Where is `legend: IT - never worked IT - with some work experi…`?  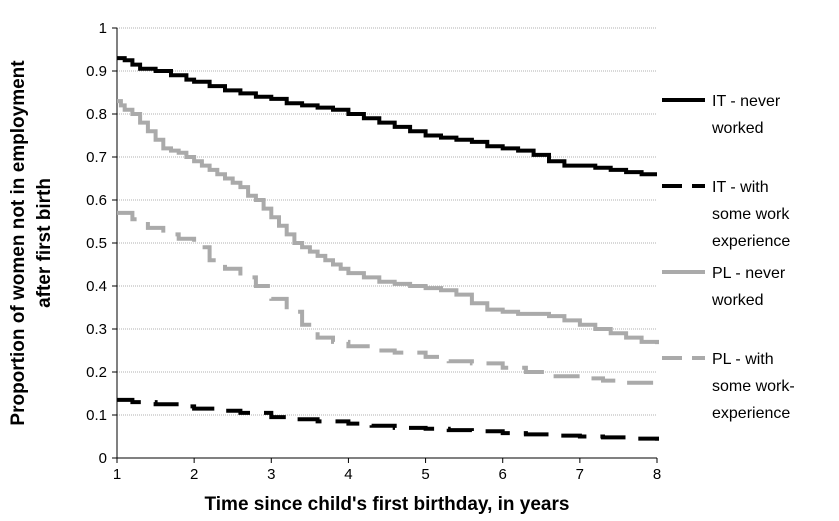 legend: IT - never worked IT - with some work experi… is located at coordinates (728, 257).